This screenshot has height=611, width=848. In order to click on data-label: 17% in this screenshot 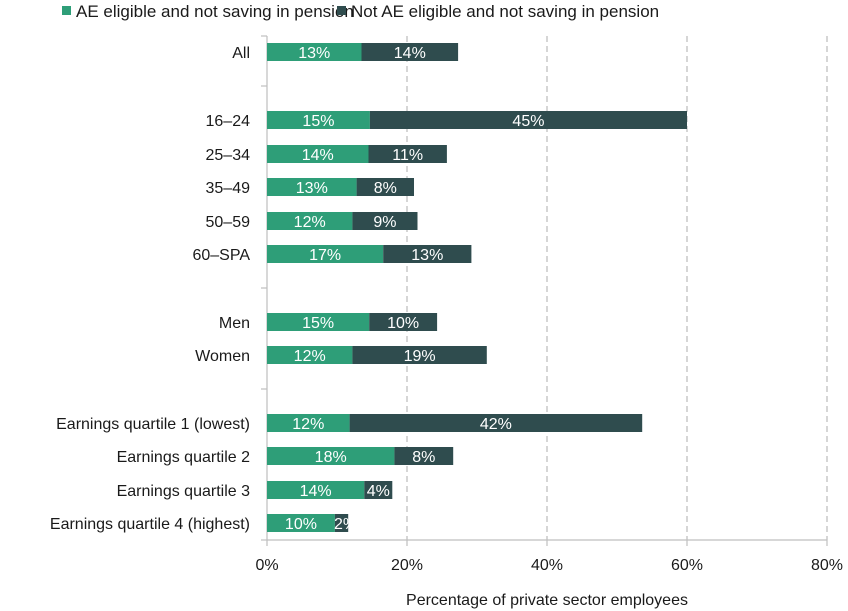, I will do `click(325, 255)`.